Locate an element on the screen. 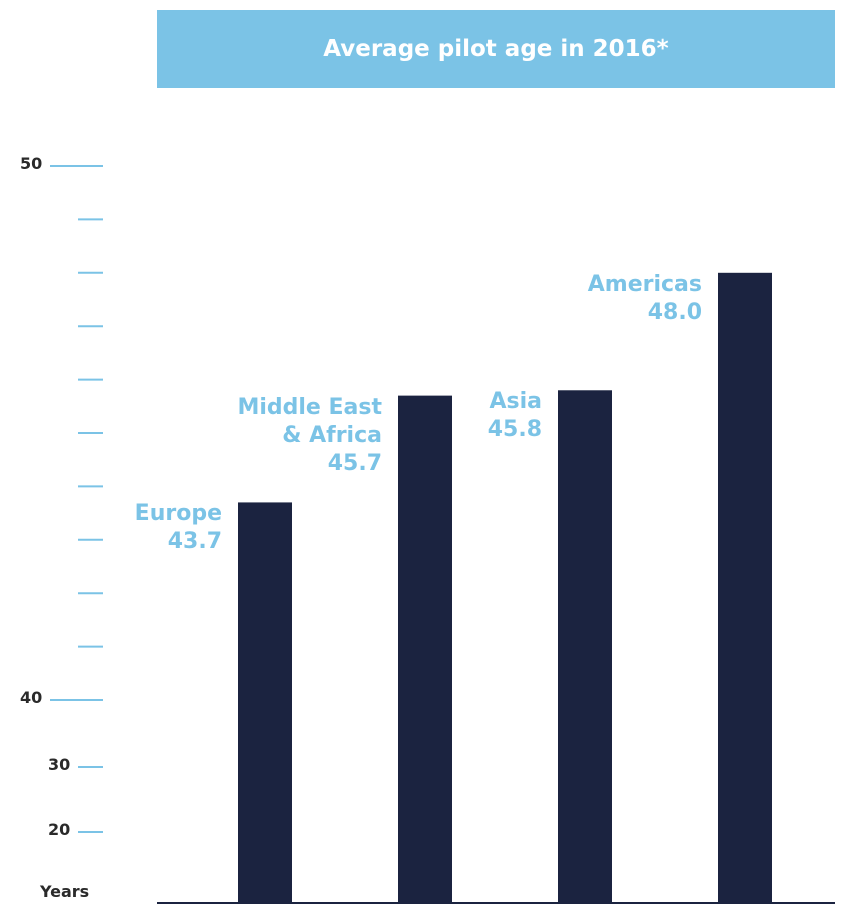 This screenshot has height=920, width=850. bar-label: Americas 48.0 is located at coordinates (607, 299).